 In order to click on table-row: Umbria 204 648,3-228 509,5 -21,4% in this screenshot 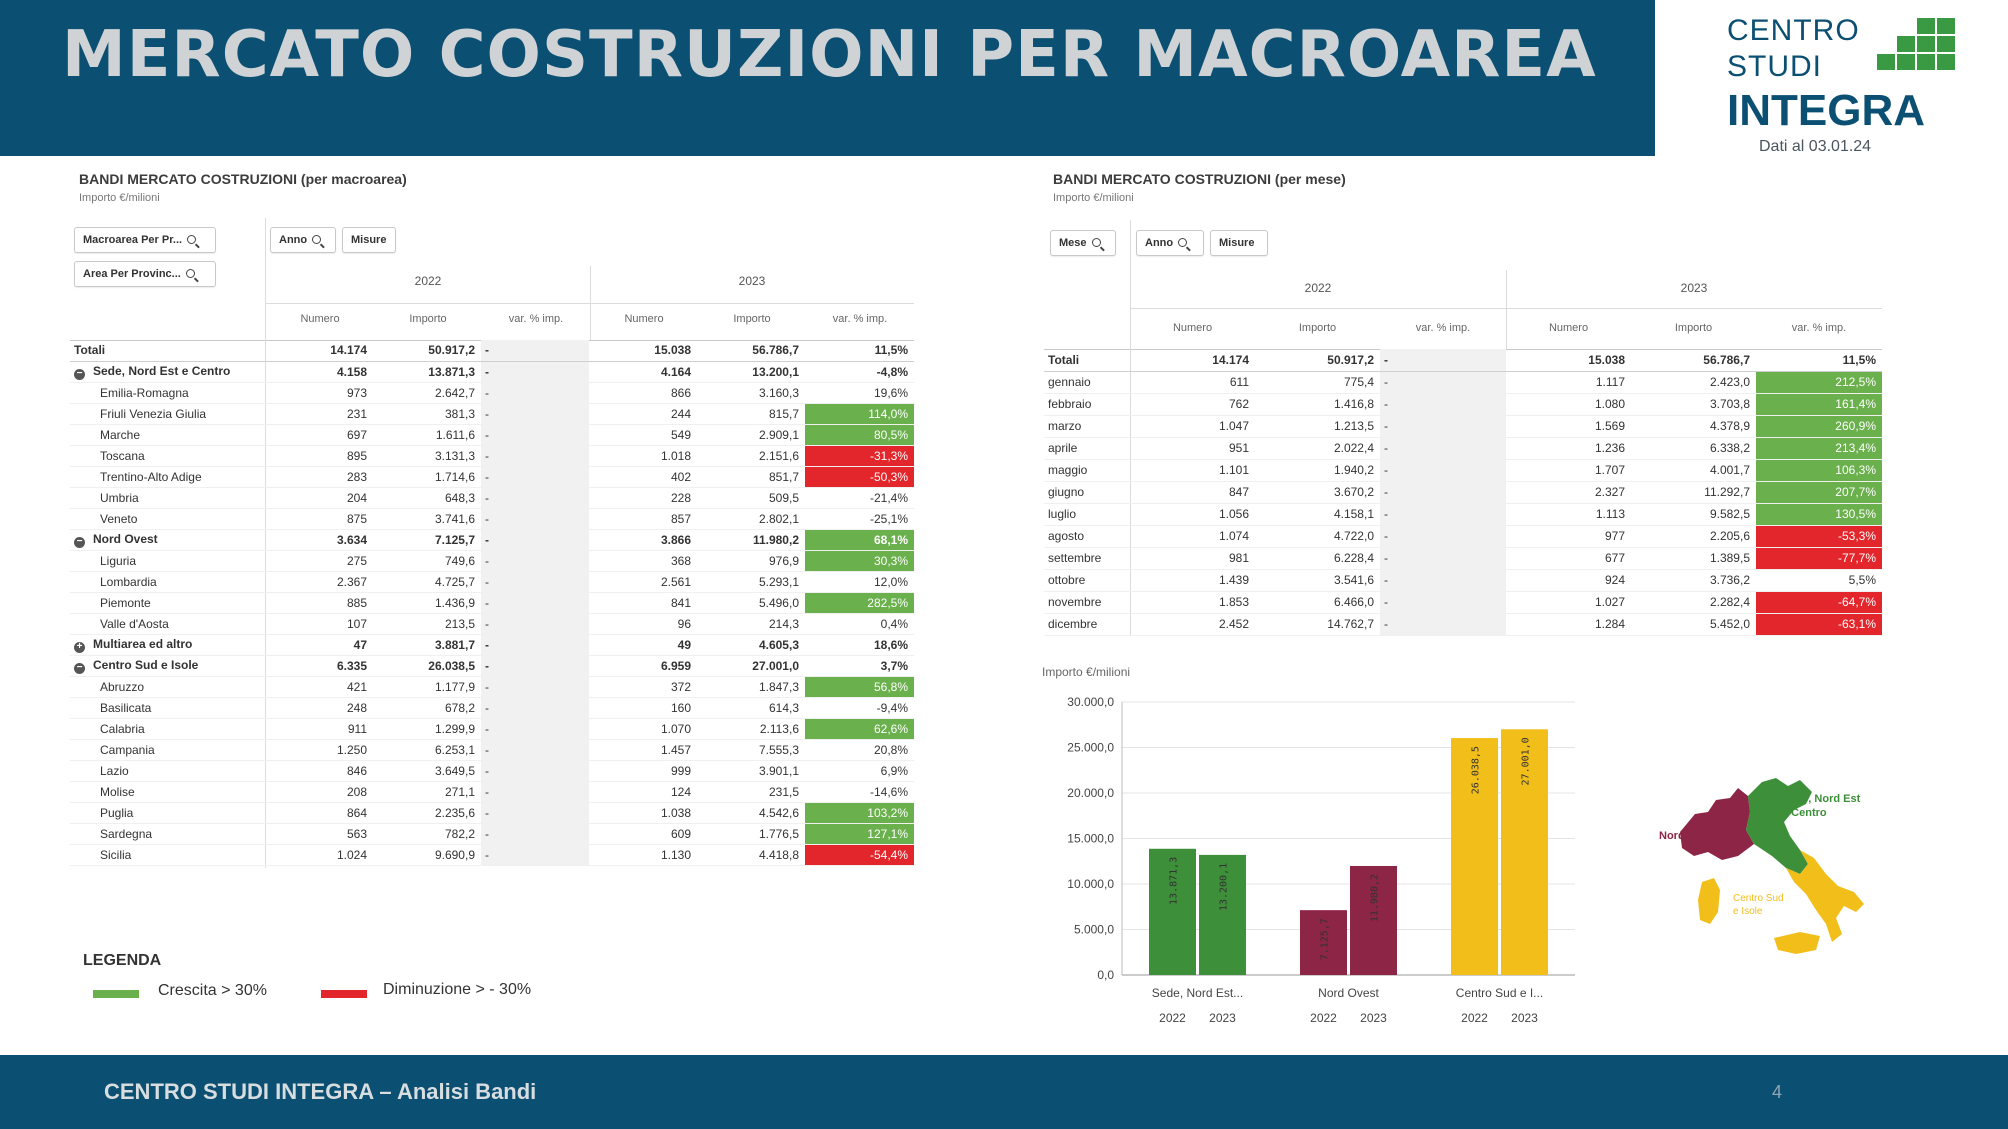, I will do `click(492, 498)`.